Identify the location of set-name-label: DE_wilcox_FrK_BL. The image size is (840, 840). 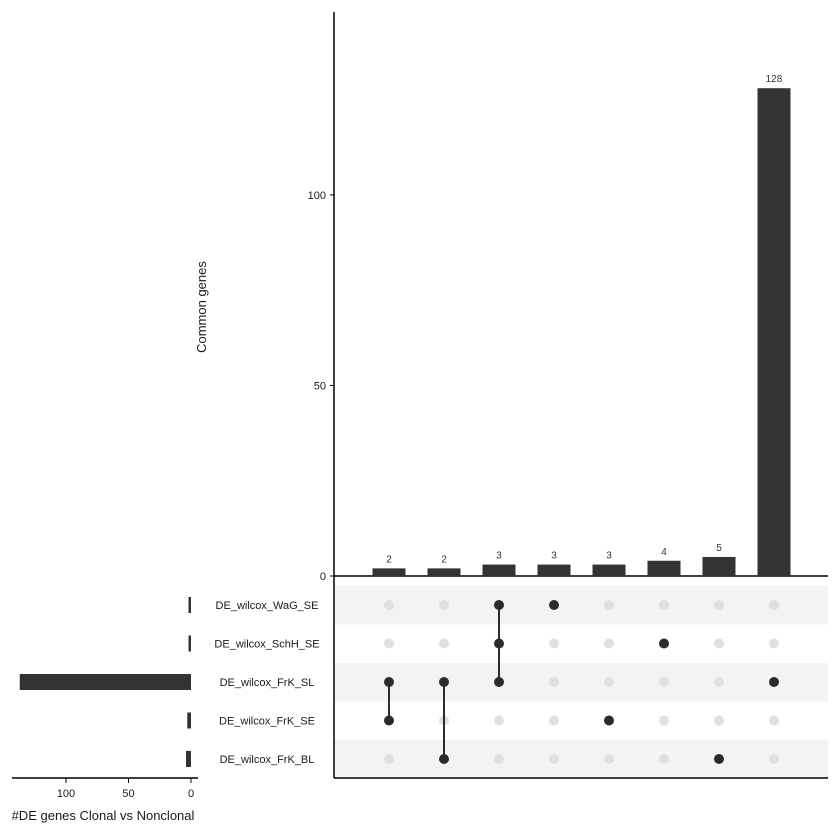
(267, 760).